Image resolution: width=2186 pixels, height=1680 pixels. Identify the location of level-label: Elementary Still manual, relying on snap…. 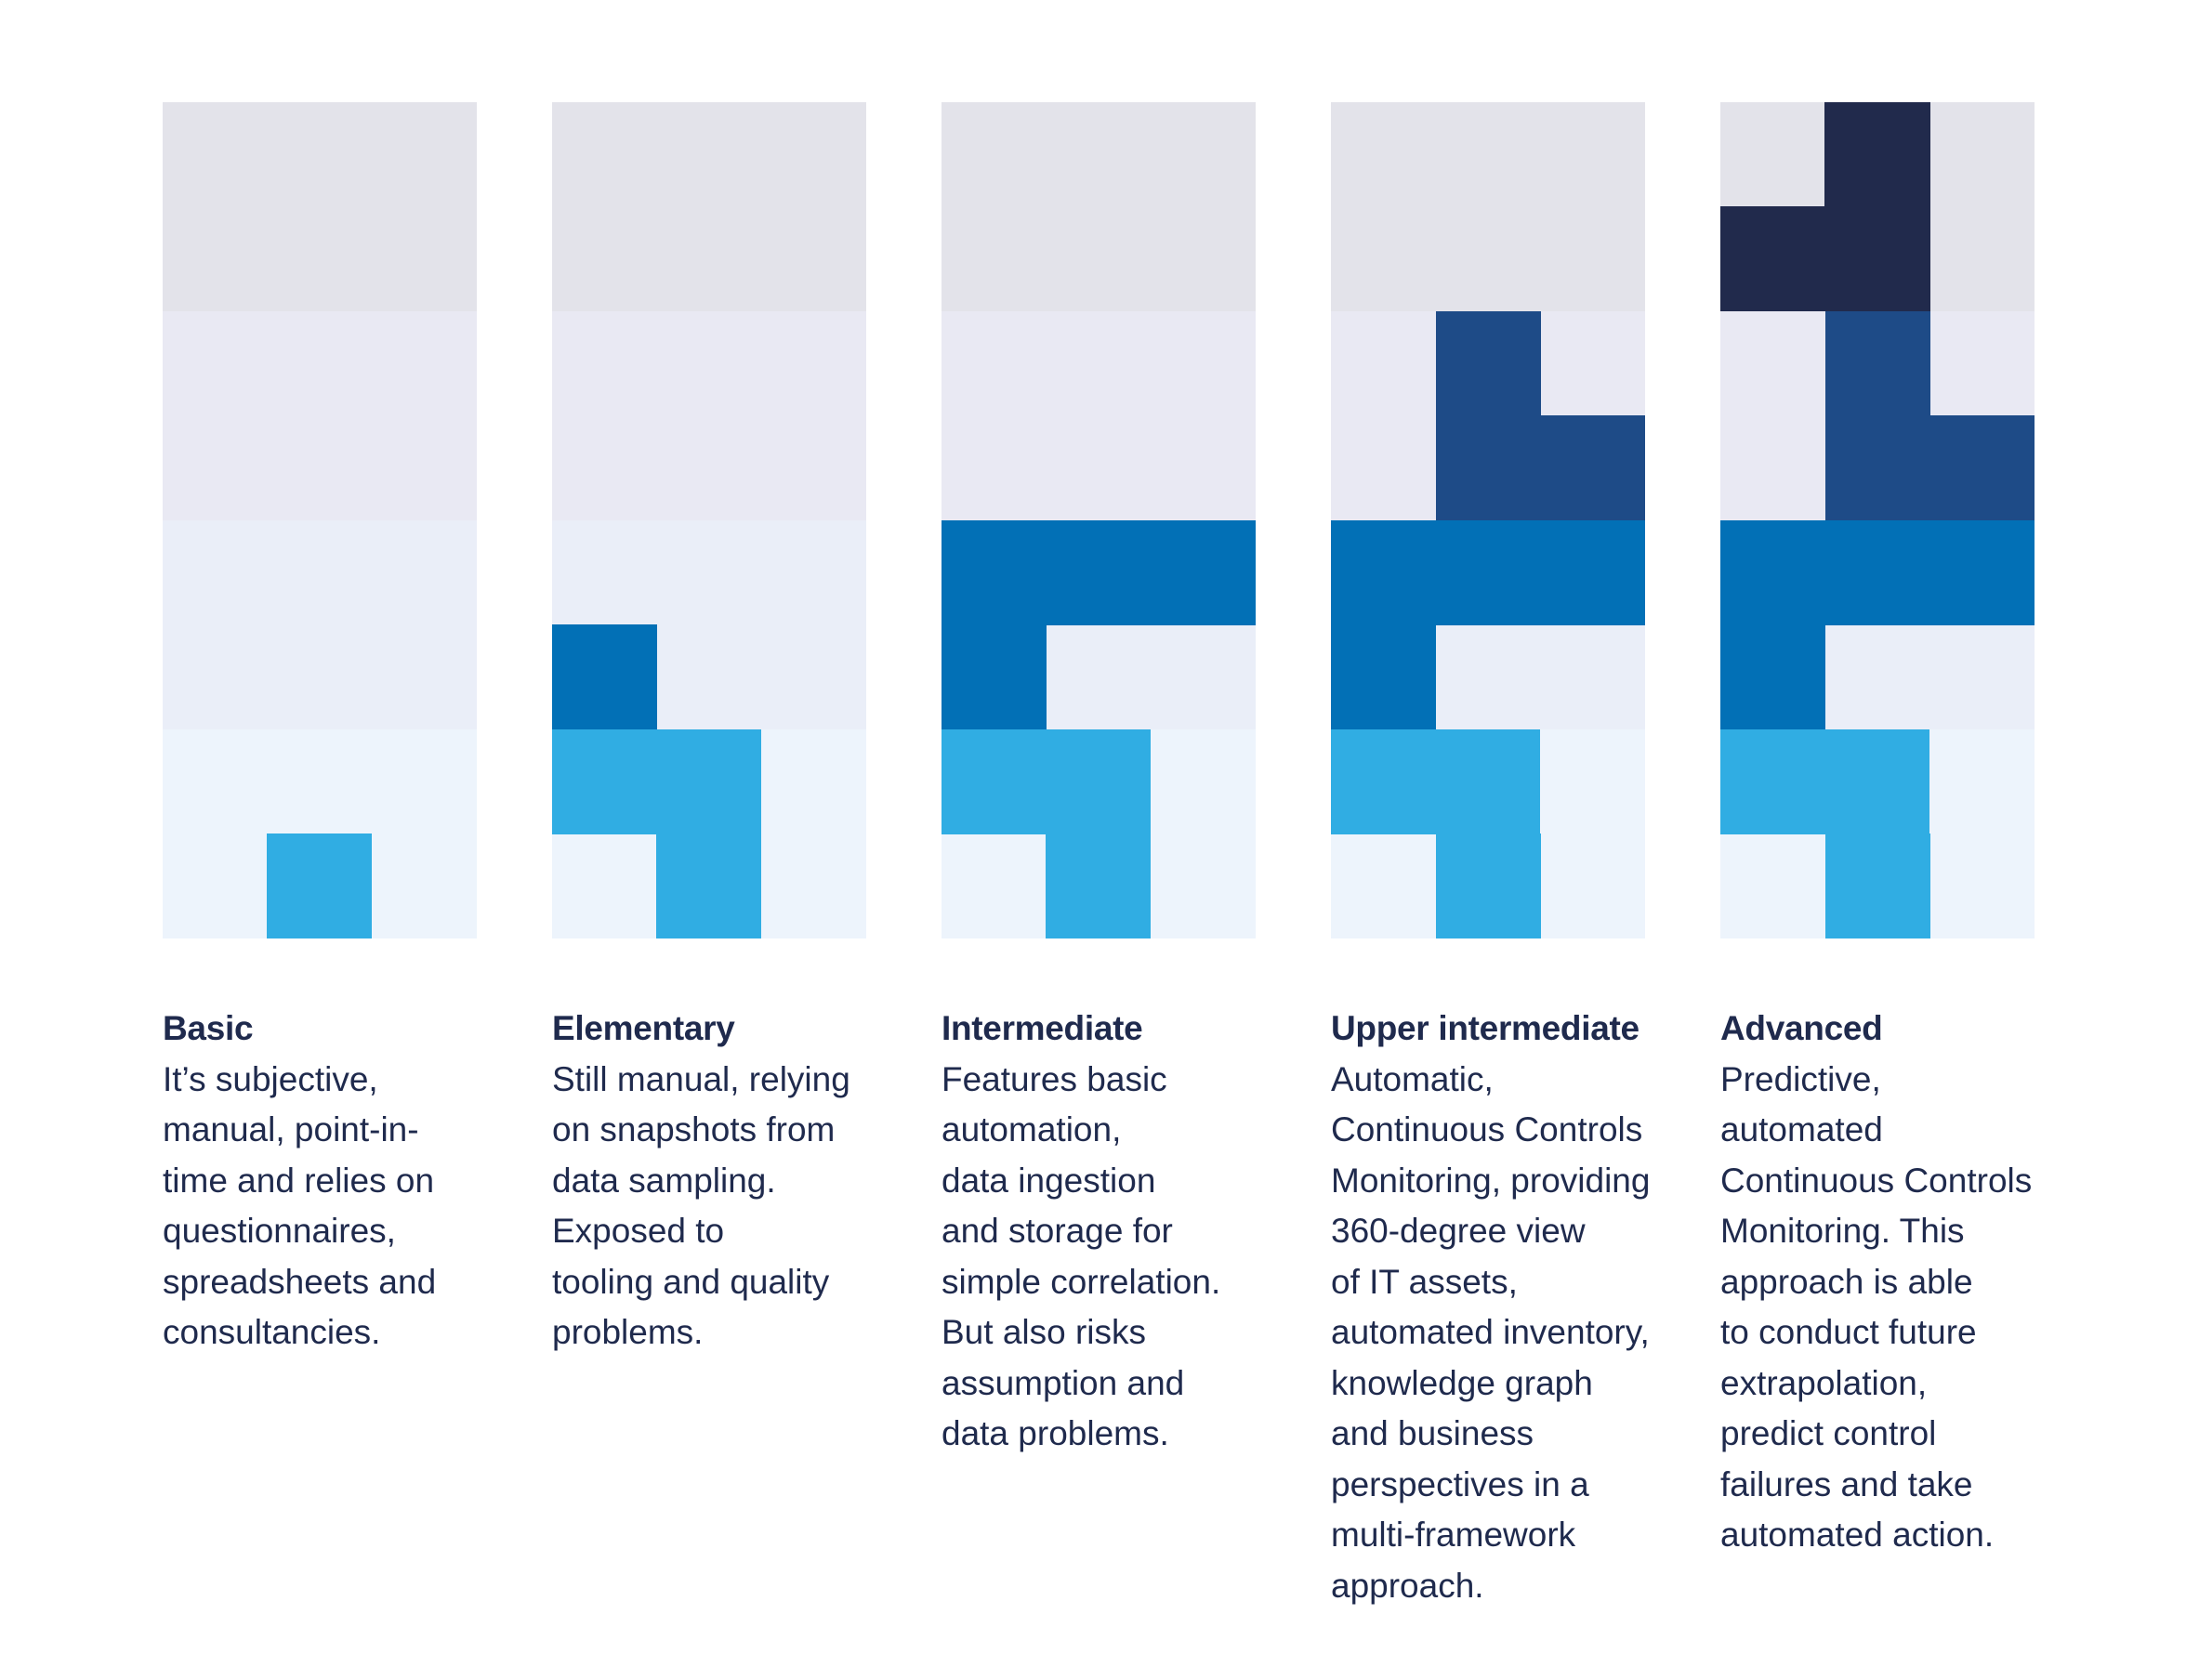
(719, 1181).